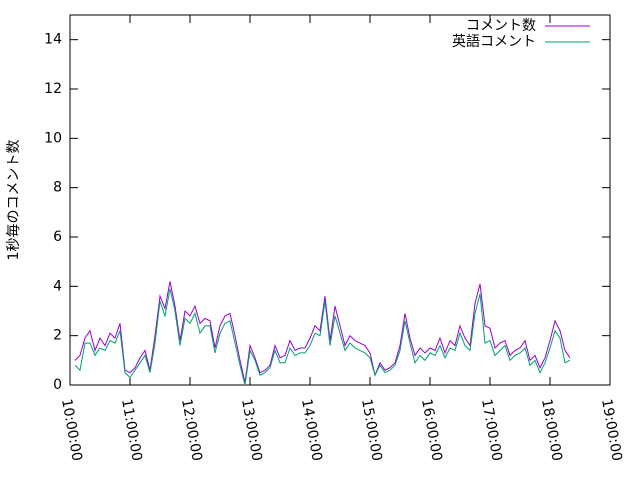  I want to click on y-tick-label: 8, so click(57, 188).